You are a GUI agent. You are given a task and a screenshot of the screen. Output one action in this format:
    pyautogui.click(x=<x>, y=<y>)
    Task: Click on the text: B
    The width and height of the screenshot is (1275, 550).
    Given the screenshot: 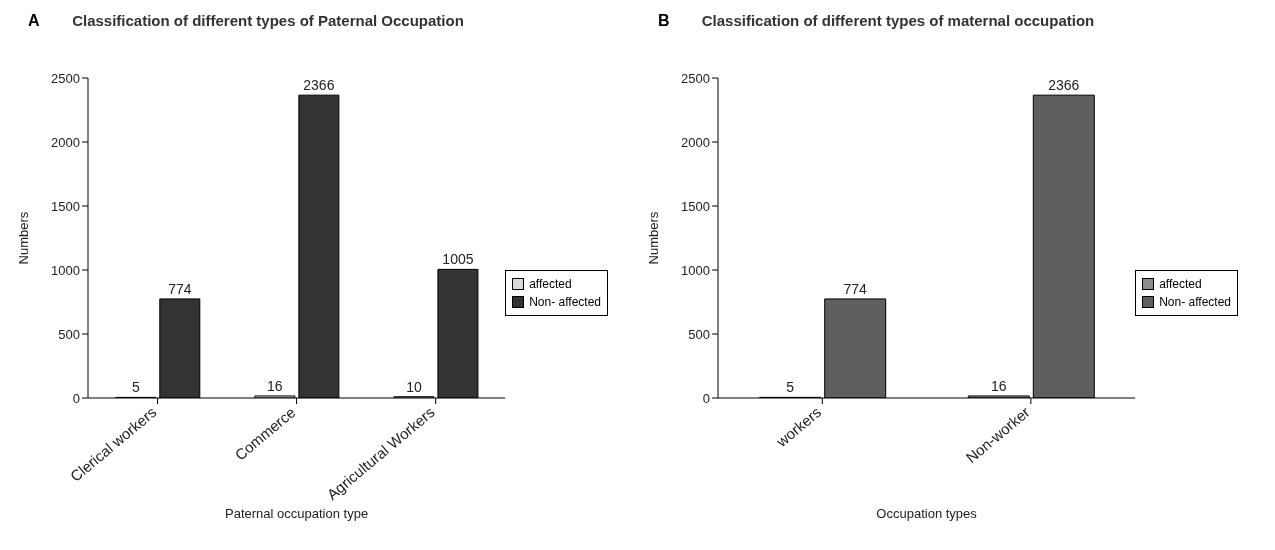 What is the action you would take?
    pyautogui.click(x=664, y=21)
    